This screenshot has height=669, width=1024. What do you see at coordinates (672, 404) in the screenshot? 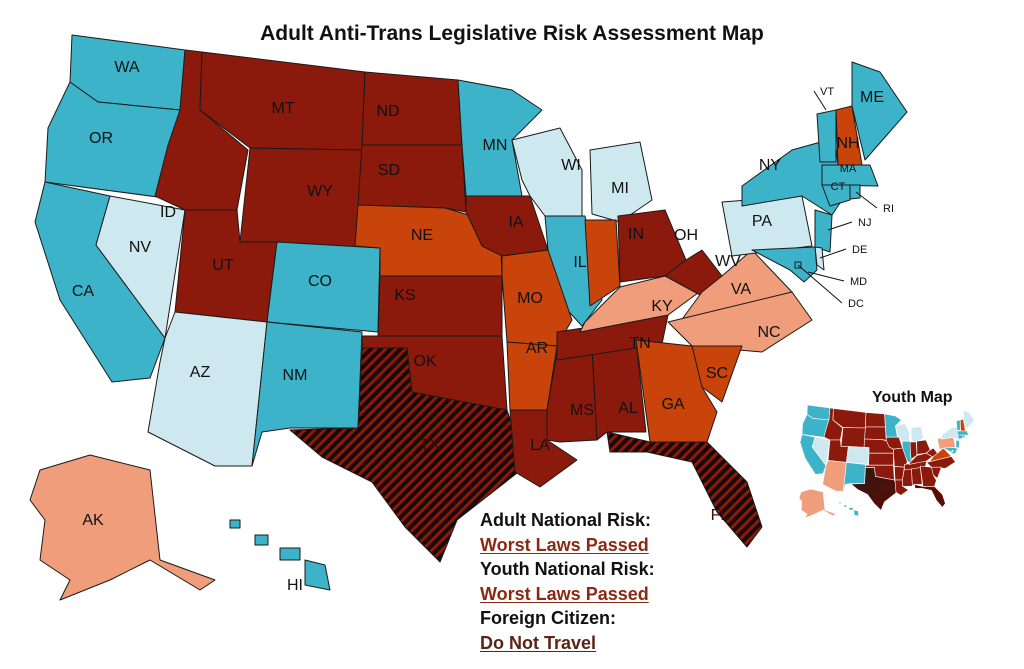
I see `state-label: GA` at bounding box center [672, 404].